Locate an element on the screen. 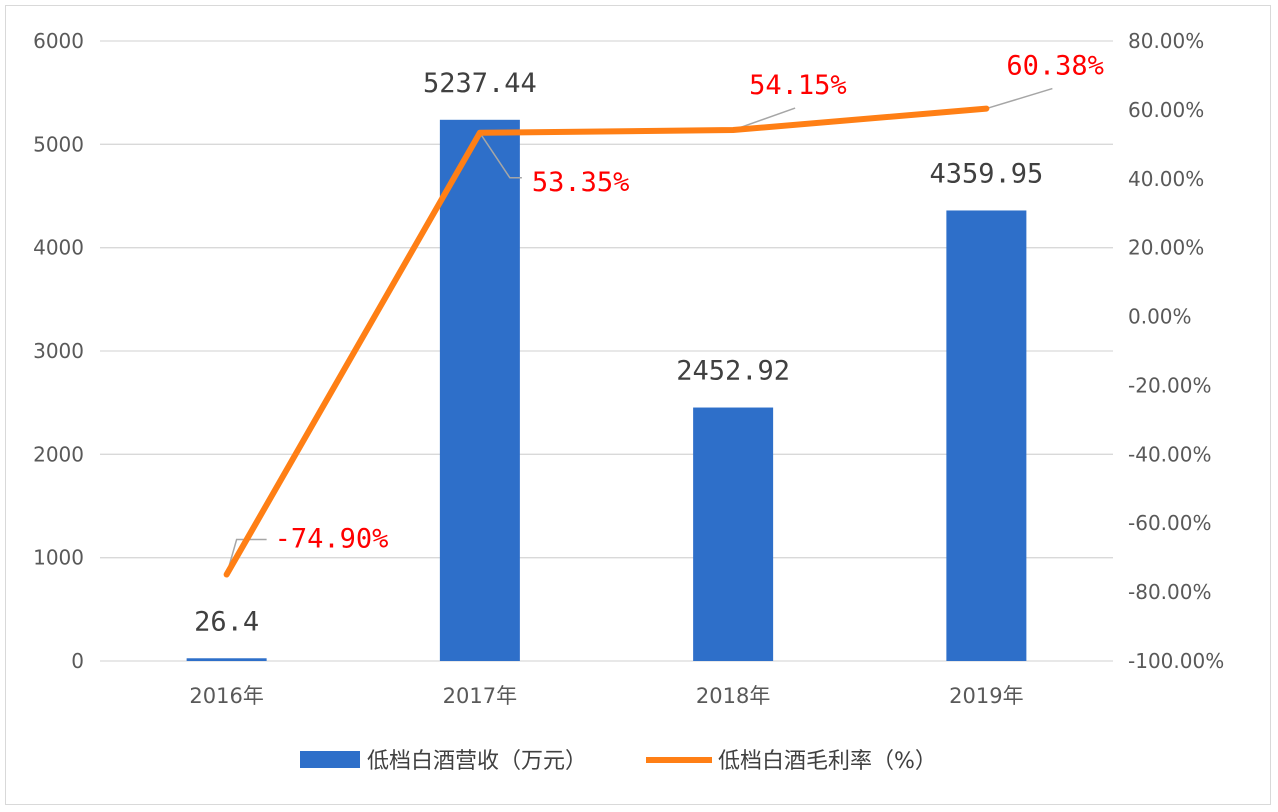 Image resolution: width=1278 pixels, height=812 pixels. left-tick-label: 0 is located at coordinates (77, 661).